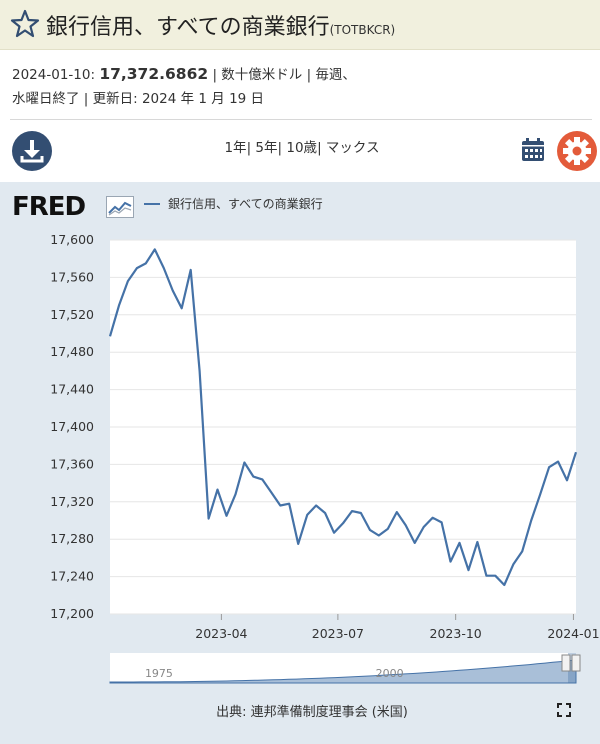 The height and width of the screenshot is (744, 600). I want to click on divider, so click(301, 119).